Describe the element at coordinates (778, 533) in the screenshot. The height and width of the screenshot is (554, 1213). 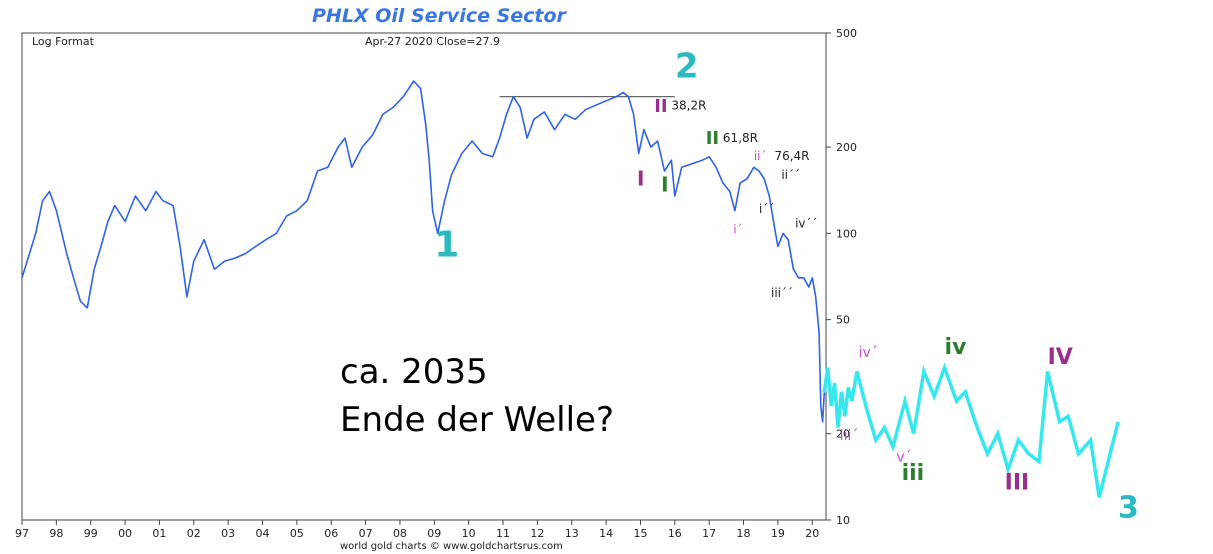
I see `x-tick-label: 19` at that location.